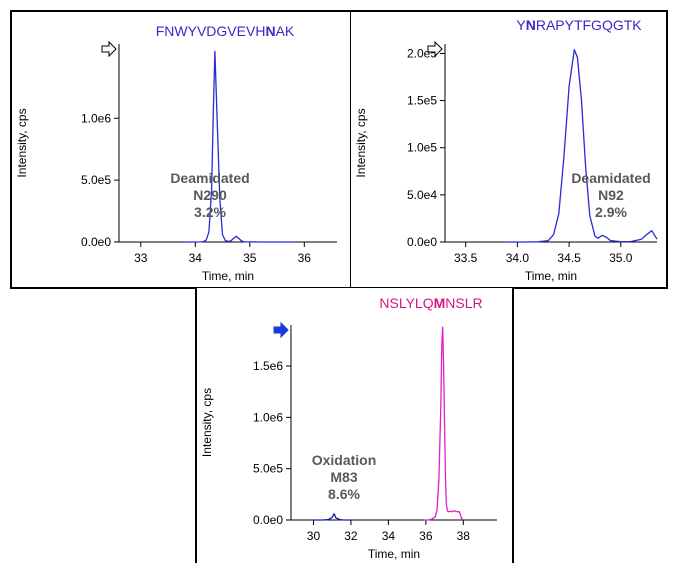  What do you see at coordinates (422, 101) in the screenshot?
I see `y-tick-label: 1.5e5` at bounding box center [422, 101].